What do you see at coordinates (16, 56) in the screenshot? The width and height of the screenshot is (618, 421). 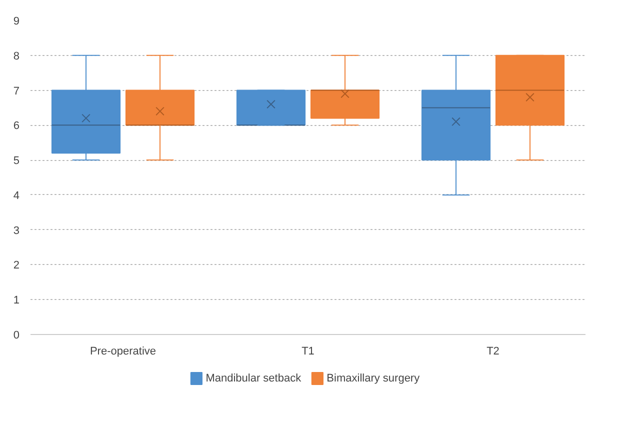 I see `y-tick-label: 8` at bounding box center [16, 56].